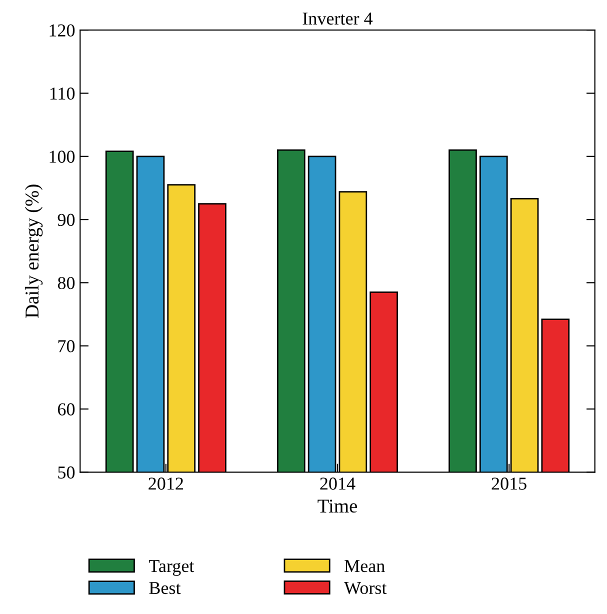  Describe the element at coordinates (337, 506) in the screenshot. I see `x-axis-title: Time` at that location.